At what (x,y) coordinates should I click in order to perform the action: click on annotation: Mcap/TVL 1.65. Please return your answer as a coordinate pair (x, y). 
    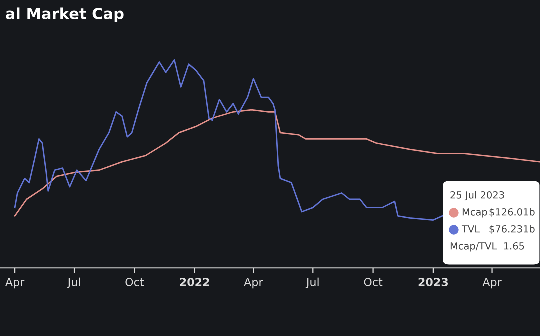
    Looking at the image, I should click on (487, 247).